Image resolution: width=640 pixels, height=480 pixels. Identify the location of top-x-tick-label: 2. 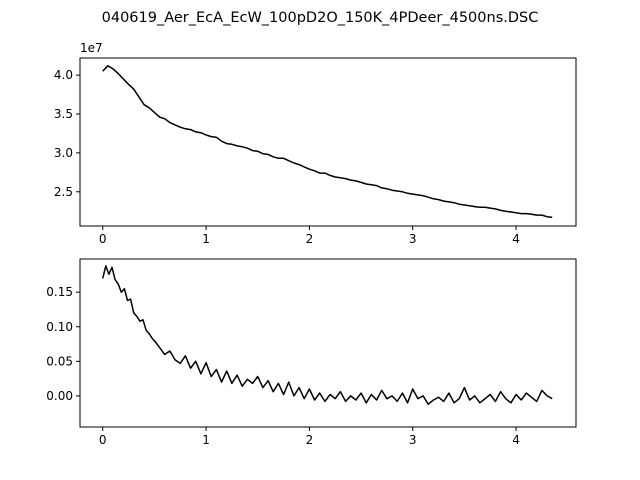
(310, 239).